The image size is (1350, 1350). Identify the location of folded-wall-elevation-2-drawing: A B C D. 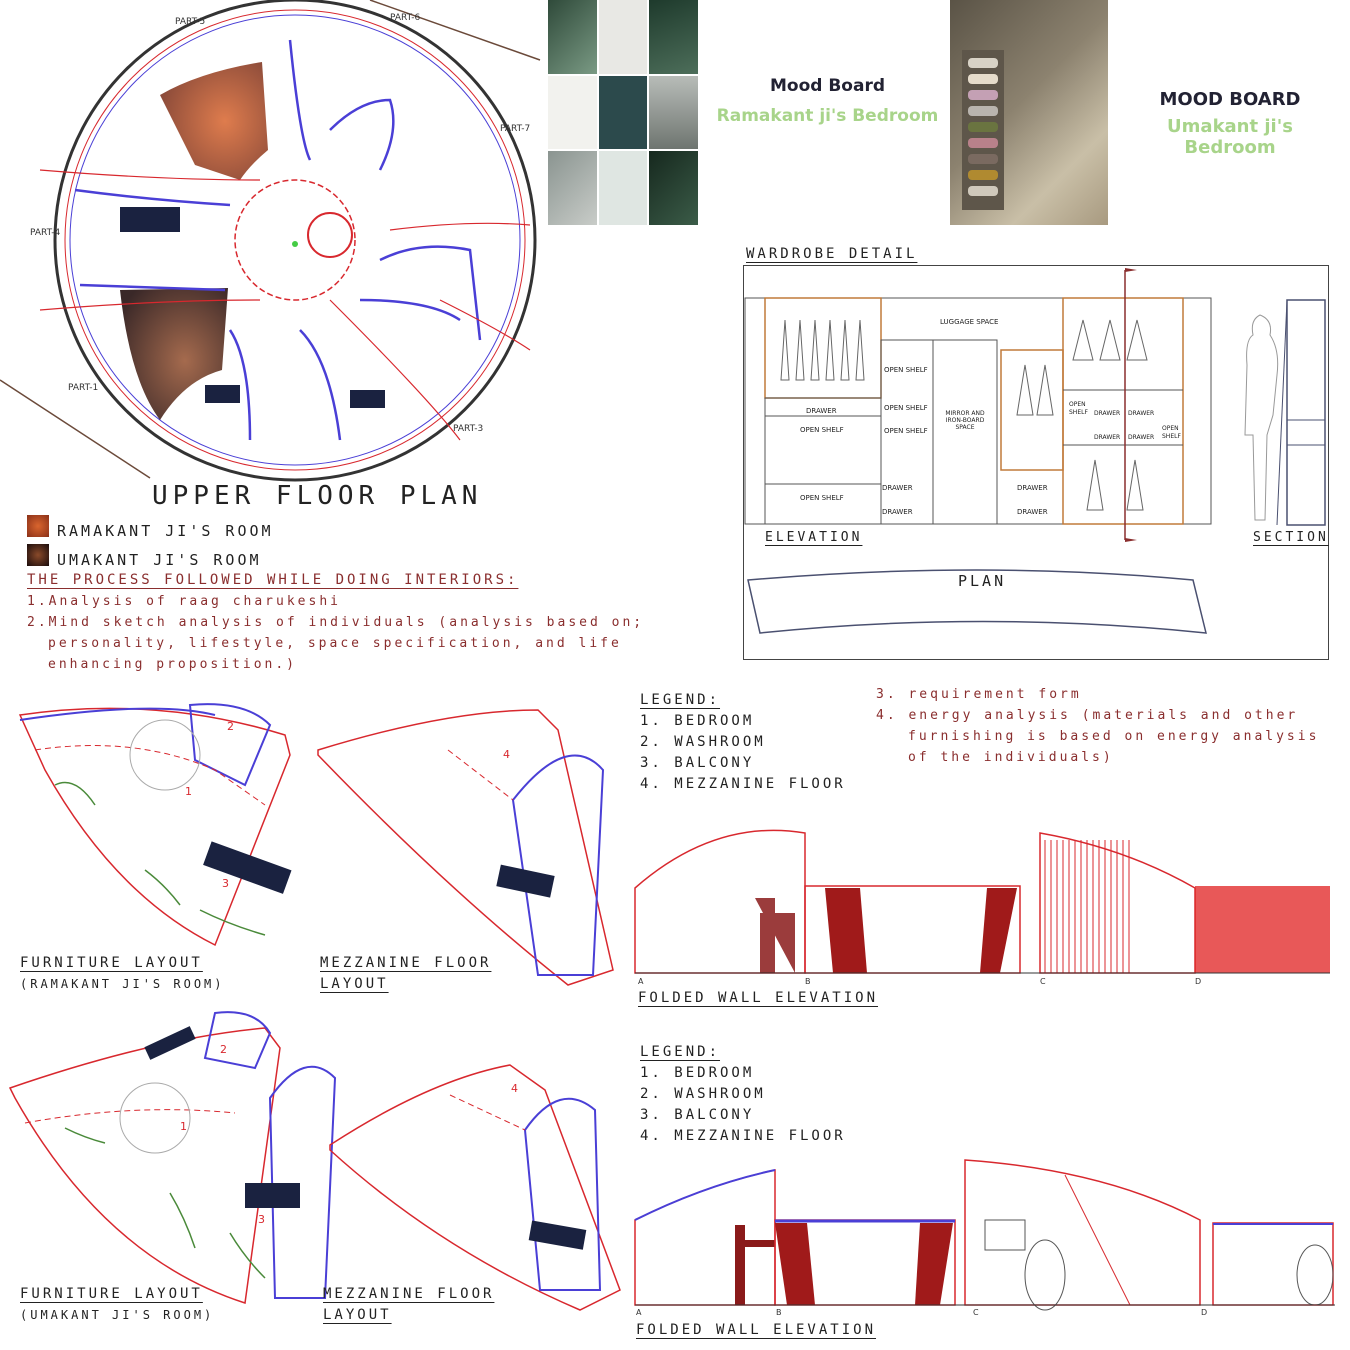
(984, 1238).